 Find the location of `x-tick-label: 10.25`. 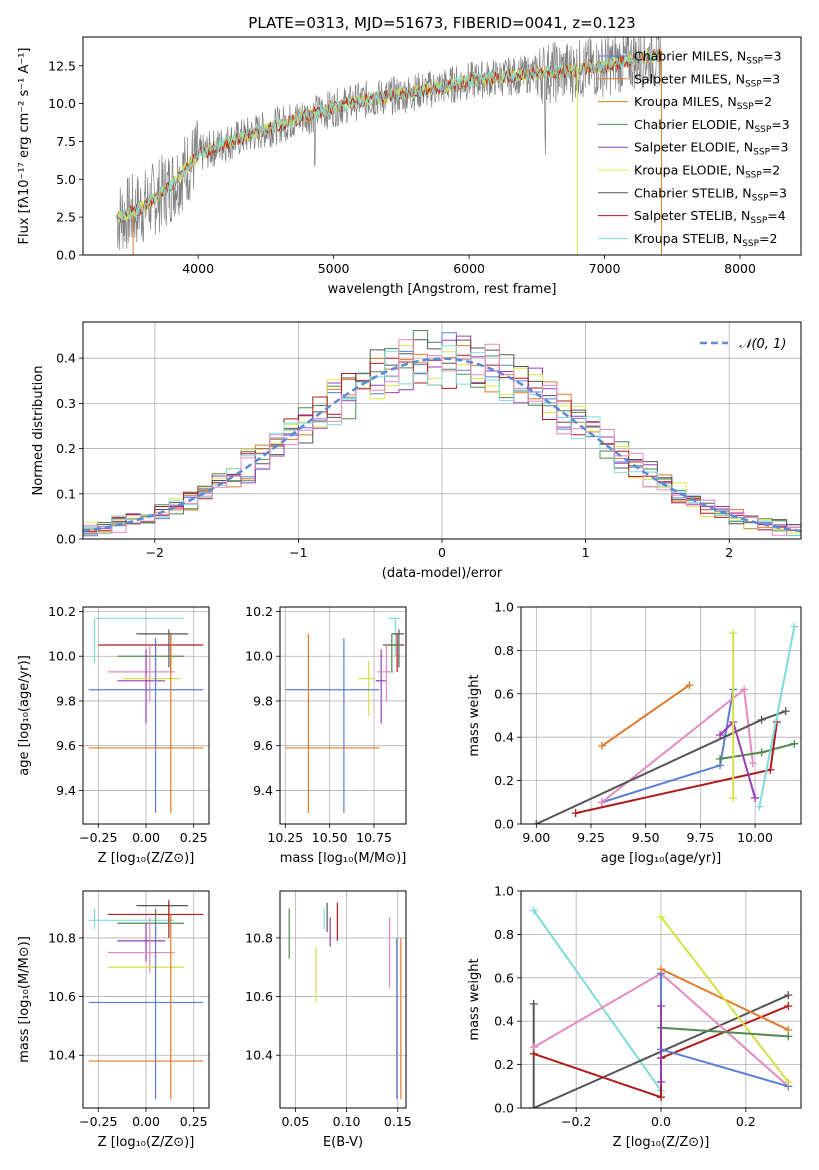

x-tick-label: 10.25 is located at coordinates (285, 837).